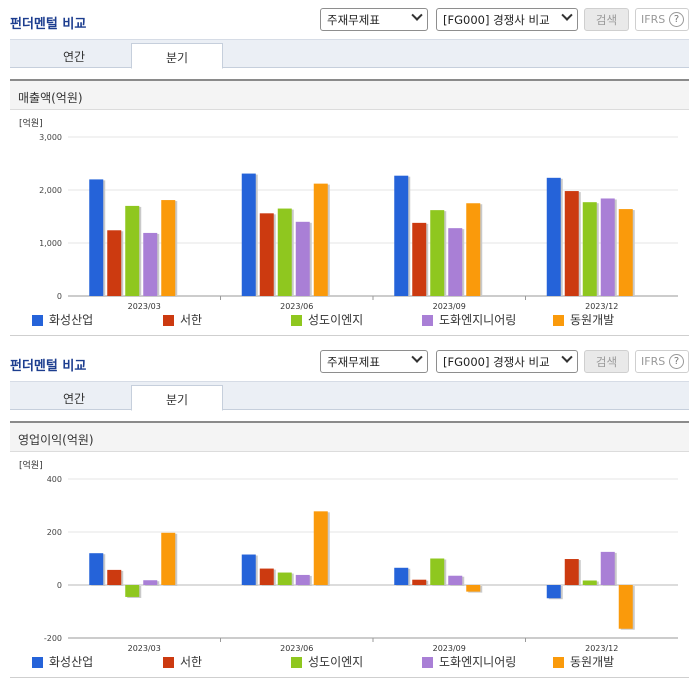  What do you see at coordinates (191, 662) in the screenshot?
I see `legend-label: 서한` at bounding box center [191, 662].